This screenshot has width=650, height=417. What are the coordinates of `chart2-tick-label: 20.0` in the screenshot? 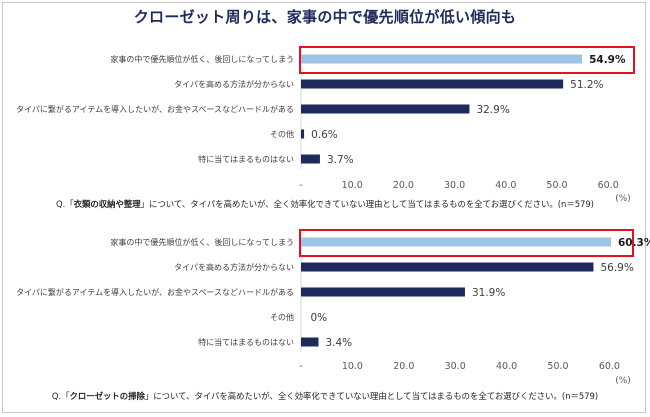 It's located at (403, 366).